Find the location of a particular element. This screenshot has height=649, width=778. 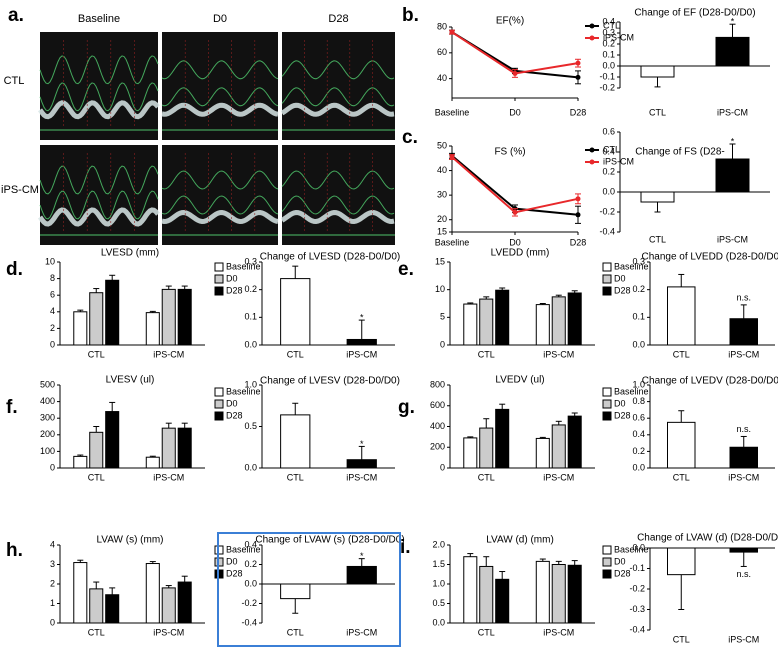

chart-title: Change of EF (D28-D0/D0) is located at coordinates (694, 13).